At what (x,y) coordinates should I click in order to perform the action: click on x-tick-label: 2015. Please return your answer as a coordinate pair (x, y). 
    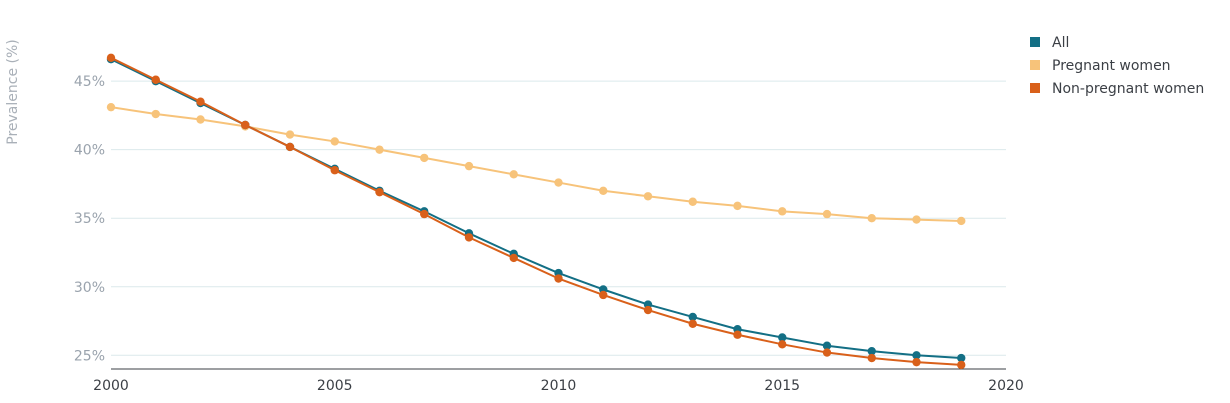
    Looking at the image, I should click on (782, 386).